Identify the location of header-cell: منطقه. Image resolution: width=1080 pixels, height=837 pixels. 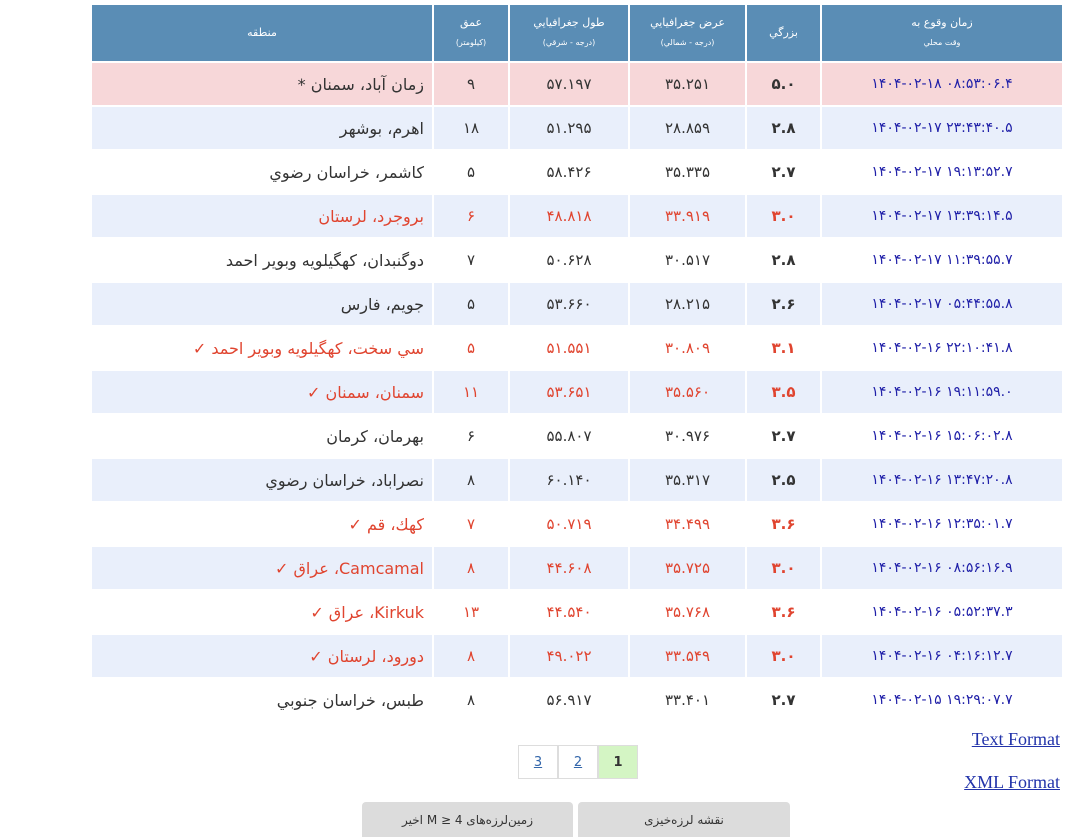
(262, 33).